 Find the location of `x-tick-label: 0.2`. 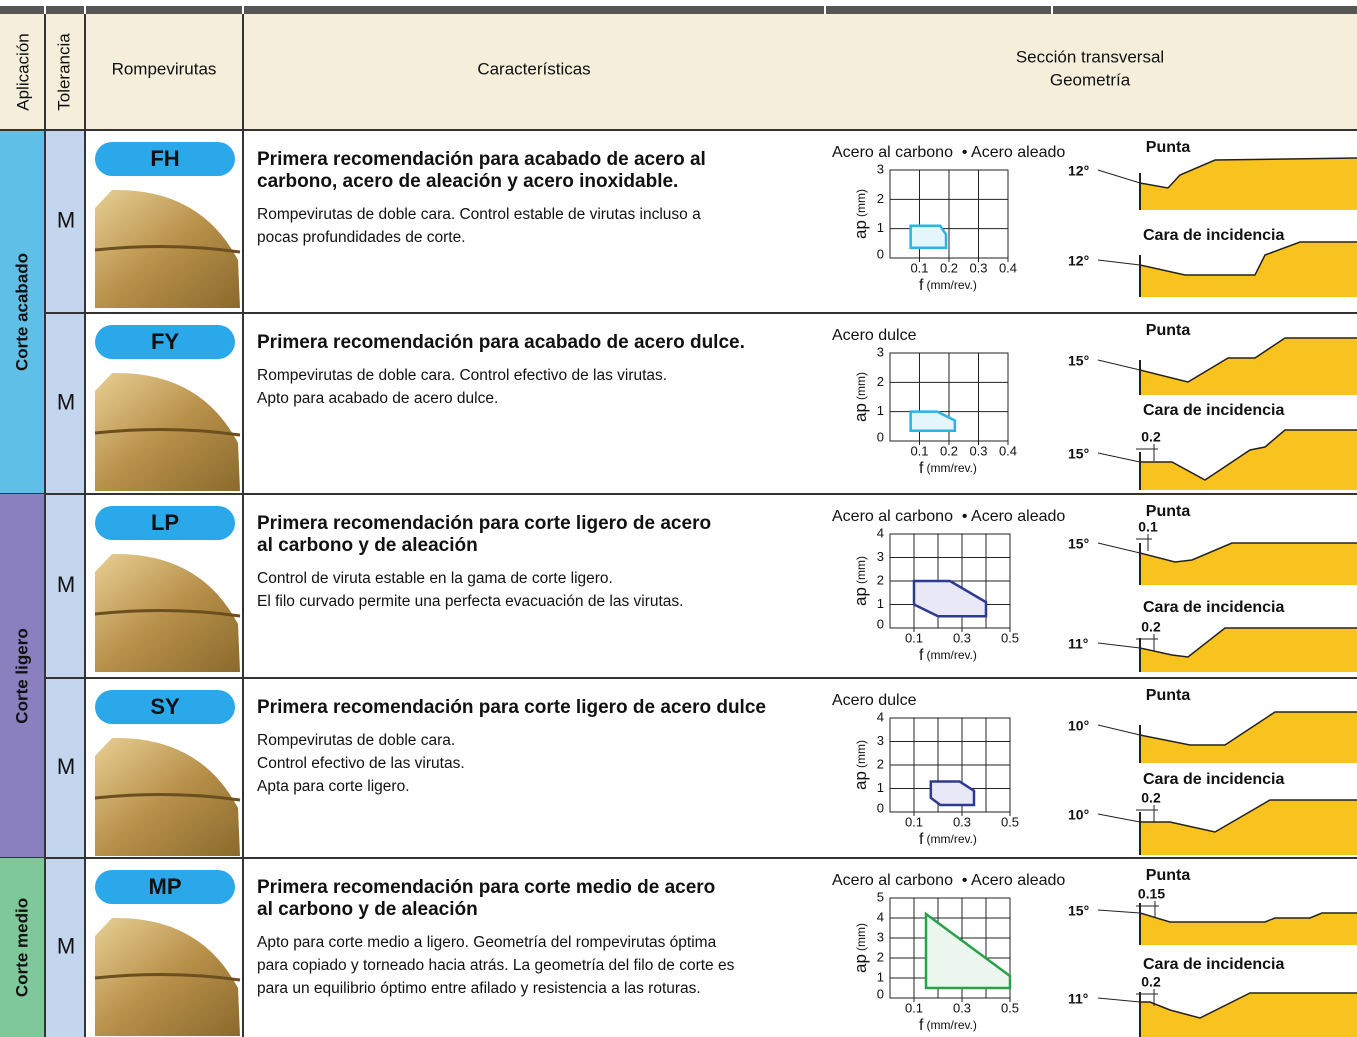

x-tick-label: 0.2 is located at coordinates (949, 450).